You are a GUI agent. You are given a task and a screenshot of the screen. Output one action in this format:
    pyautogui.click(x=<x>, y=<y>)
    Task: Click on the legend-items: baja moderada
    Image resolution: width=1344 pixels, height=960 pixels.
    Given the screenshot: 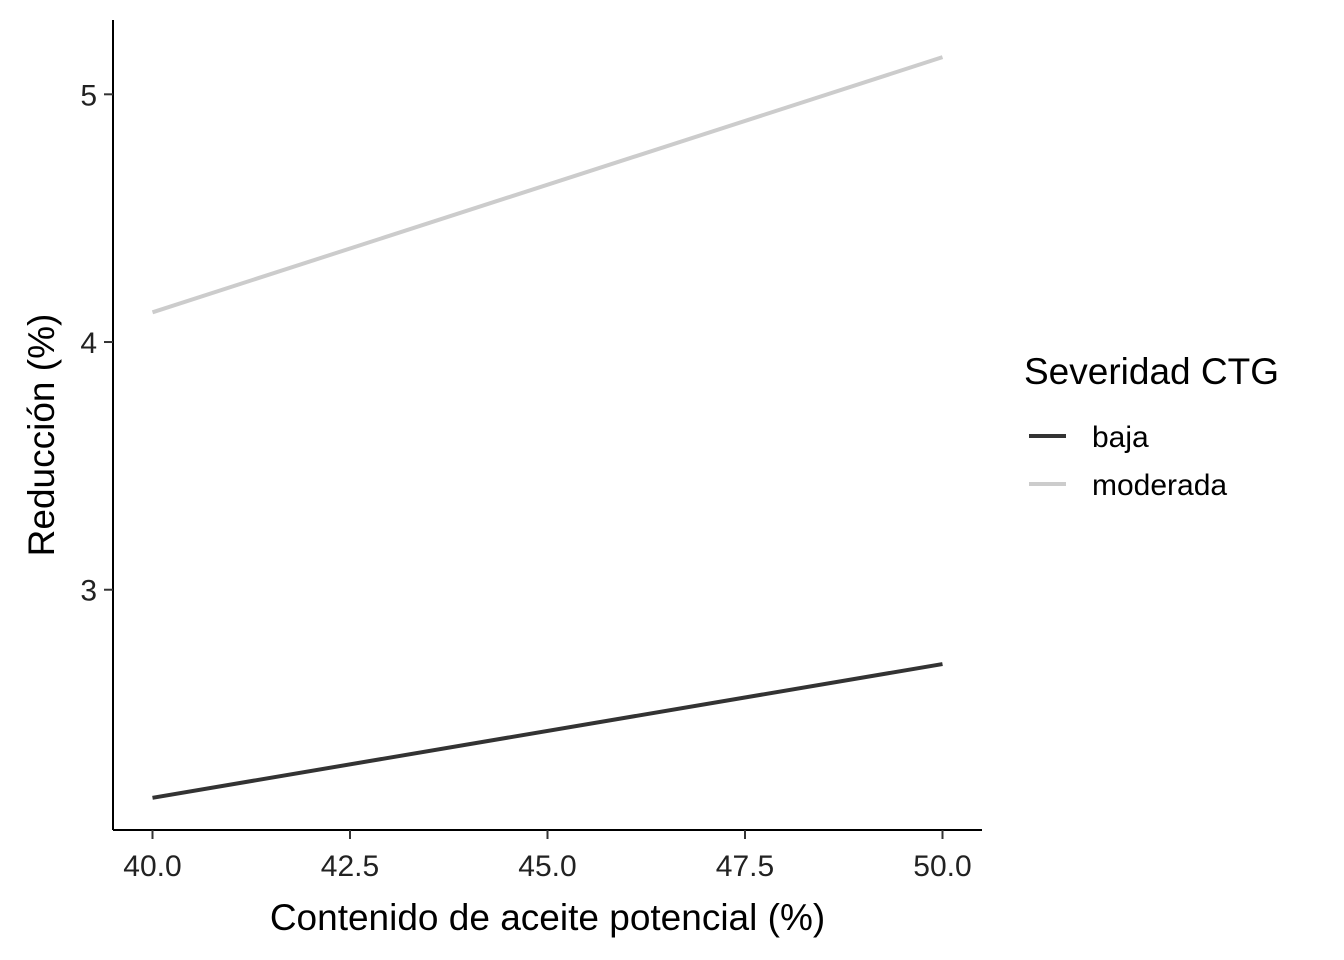 What is the action you would take?
    pyautogui.click(x=1128, y=461)
    